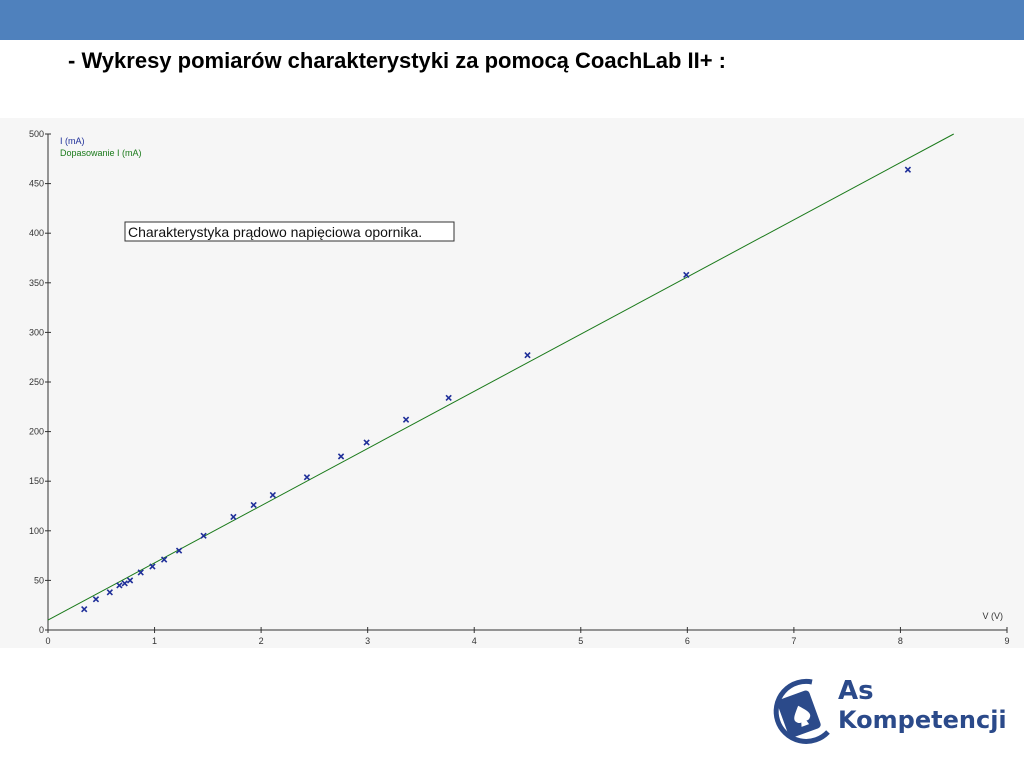 This screenshot has height=768, width=1024. What do you see at coordinates (36, 233) in the screenshot?
I see `y-tick-label: 400` at bounding box center [36, 233].